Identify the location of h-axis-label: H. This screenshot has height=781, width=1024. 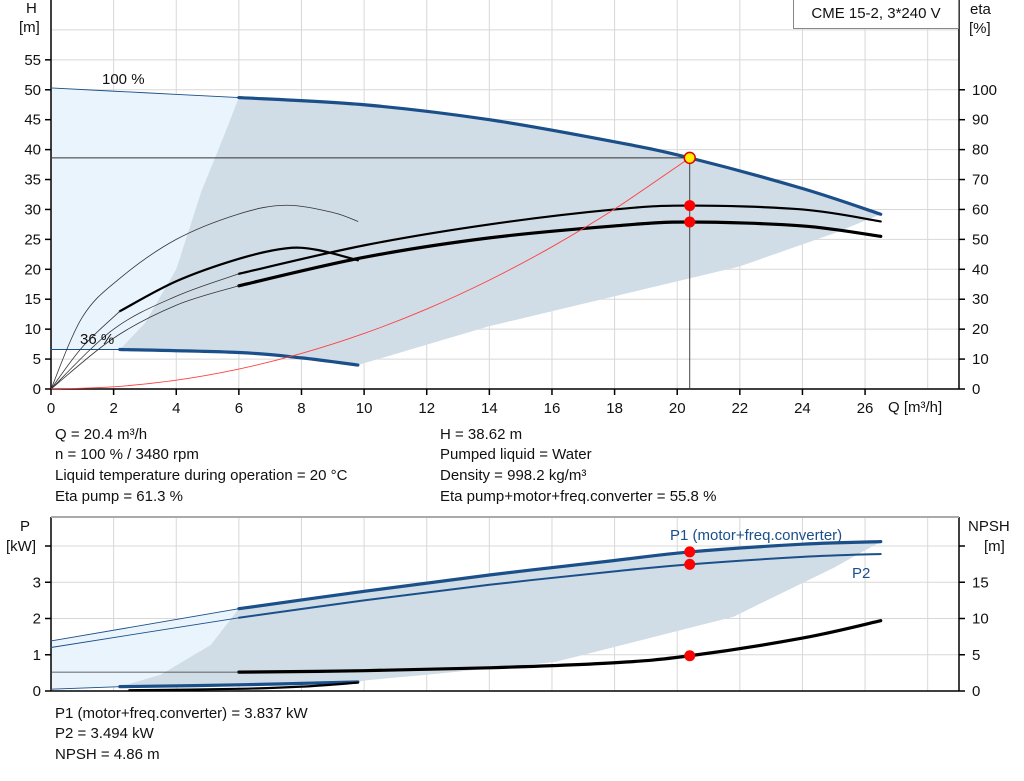
(31, 8).